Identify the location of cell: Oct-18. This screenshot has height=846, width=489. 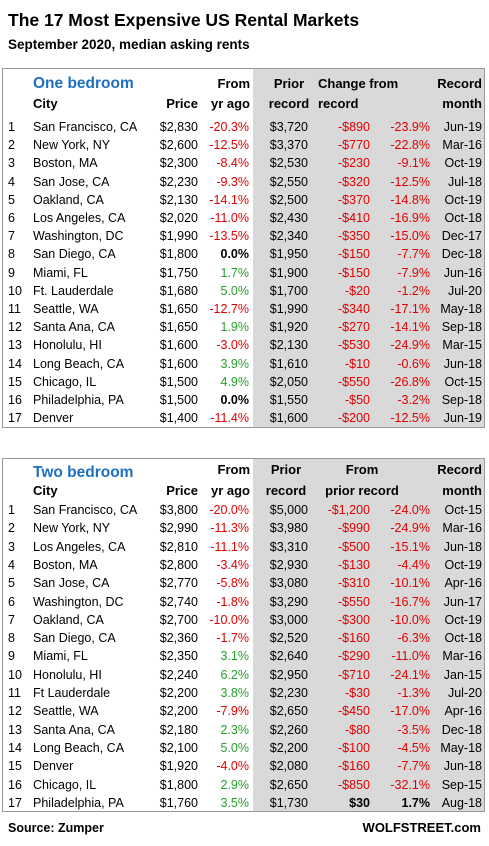
(463, 638).